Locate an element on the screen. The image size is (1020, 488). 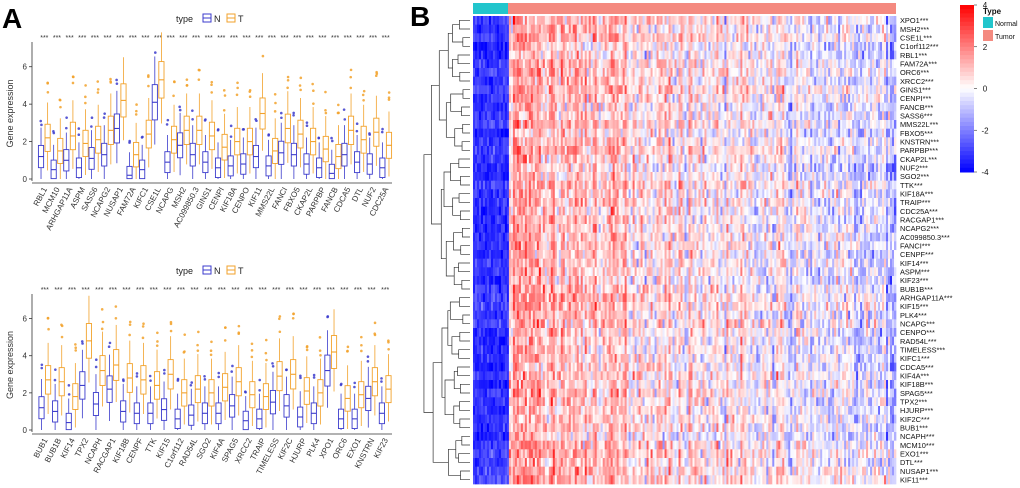
outlier-T is located at coordinates (364, 91).